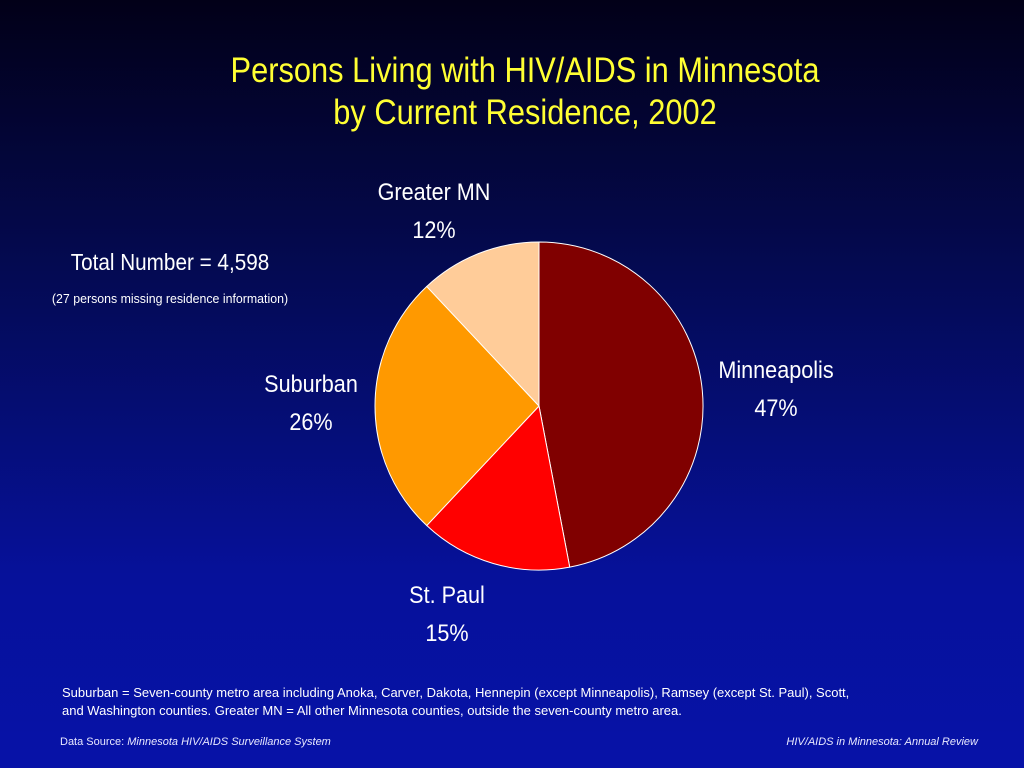  Describe the element at coordinates (776, 408) in the screenshot. I see `label-minneapolis-pct: 47%` at that location.